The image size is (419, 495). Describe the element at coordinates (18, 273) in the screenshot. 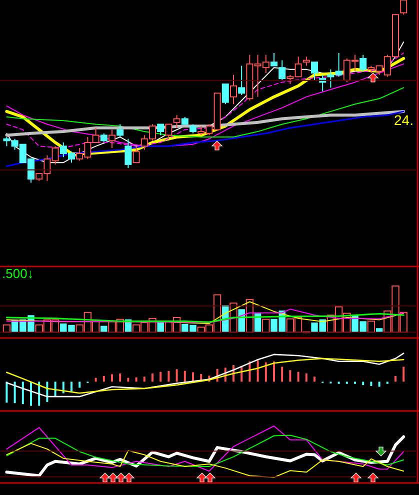

I see `text: .500↓` at that location.